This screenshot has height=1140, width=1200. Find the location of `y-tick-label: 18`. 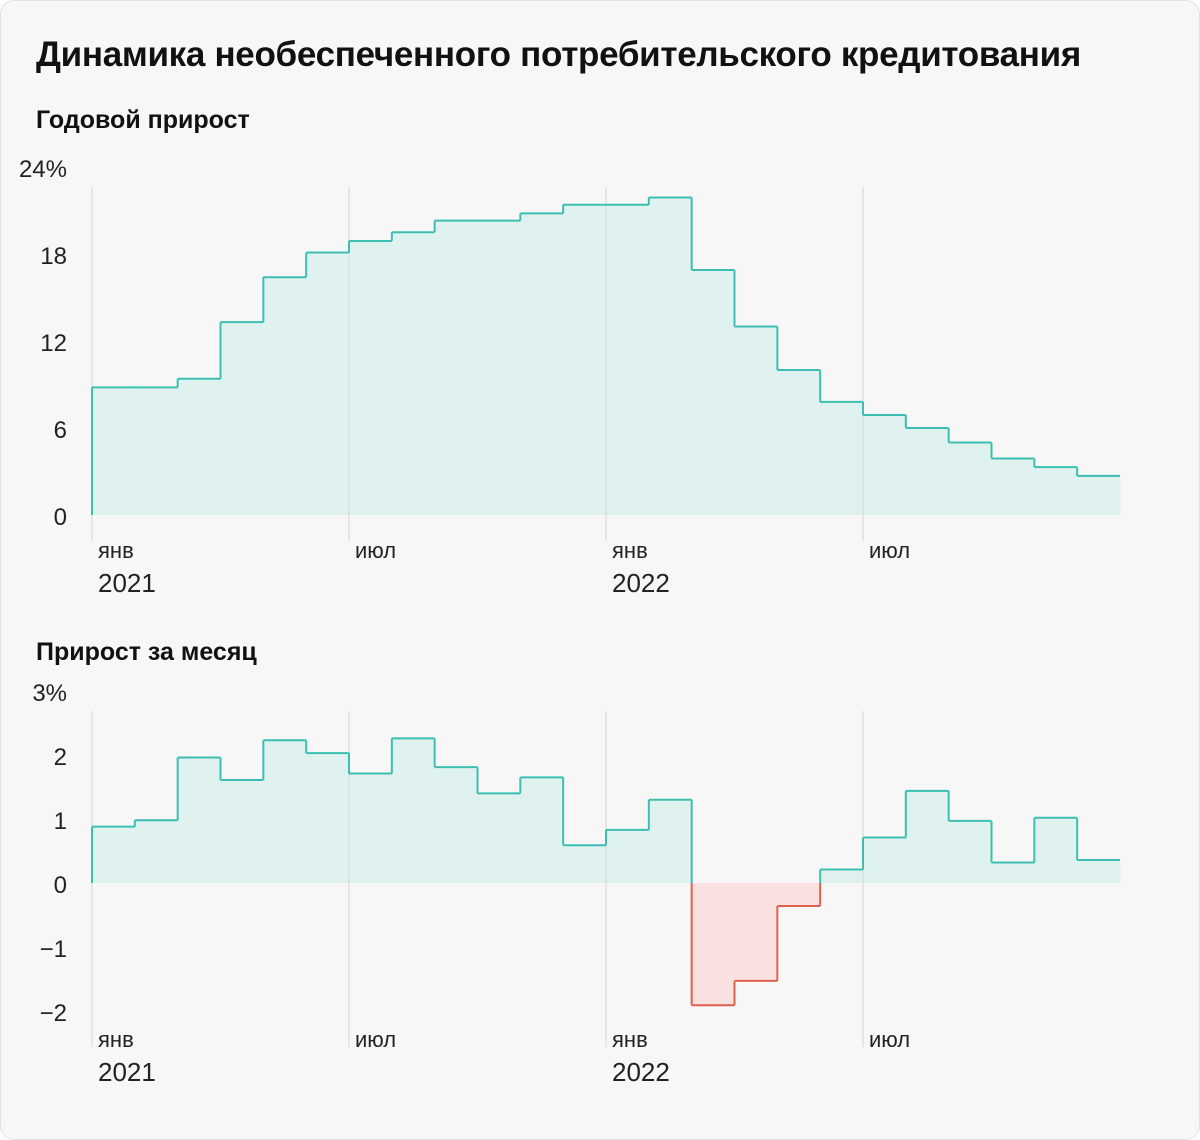

y-tick-label: 18 is located at coordinates (53, 256).